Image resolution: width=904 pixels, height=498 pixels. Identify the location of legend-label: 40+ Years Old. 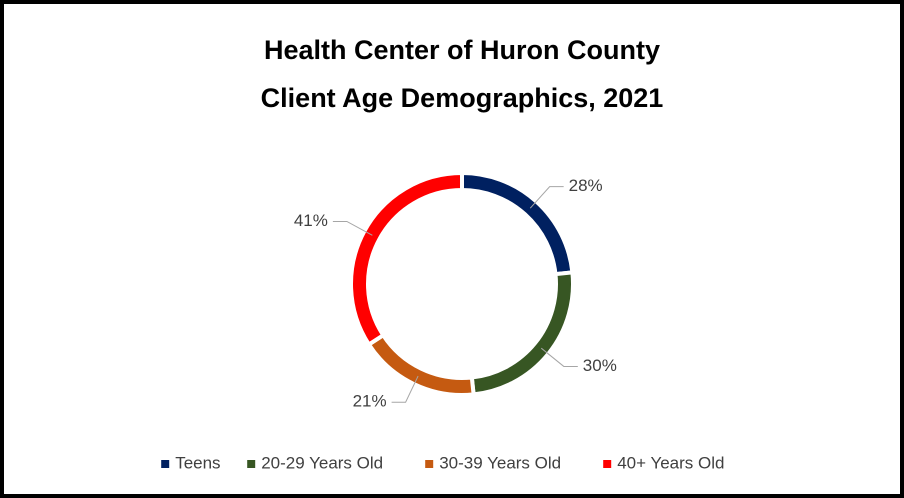
(670, 462).